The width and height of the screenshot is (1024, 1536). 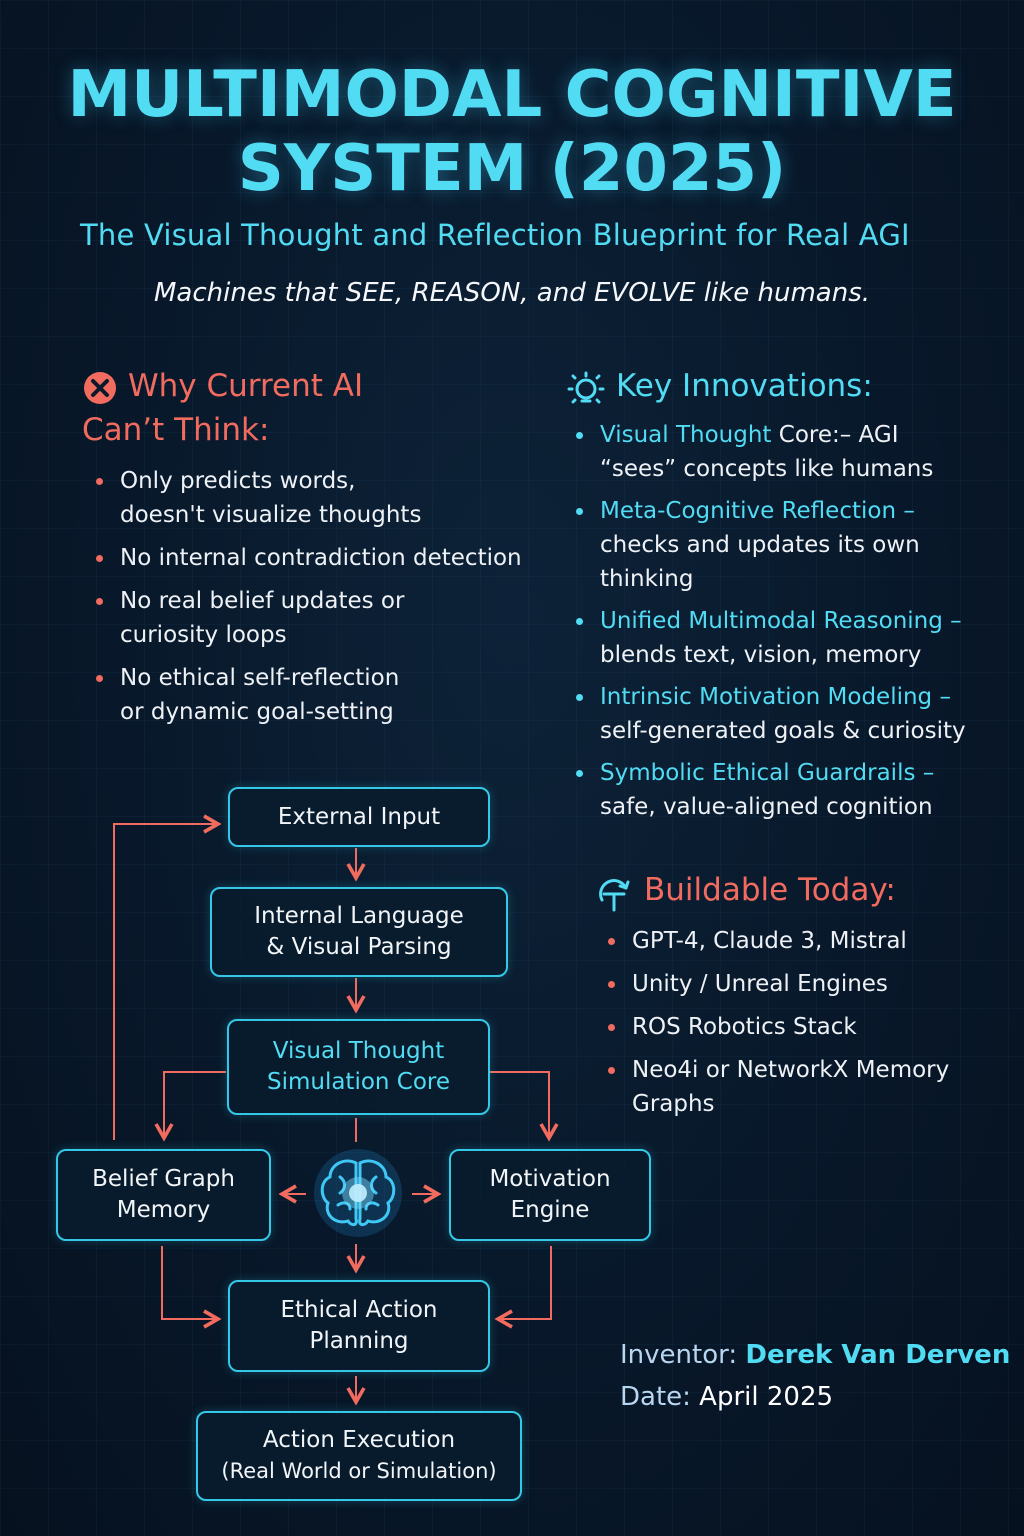 What do you see at coordinates (358, 1193) in the screenshot?
I see `brain-icon` at bounding box center [358, 1193].